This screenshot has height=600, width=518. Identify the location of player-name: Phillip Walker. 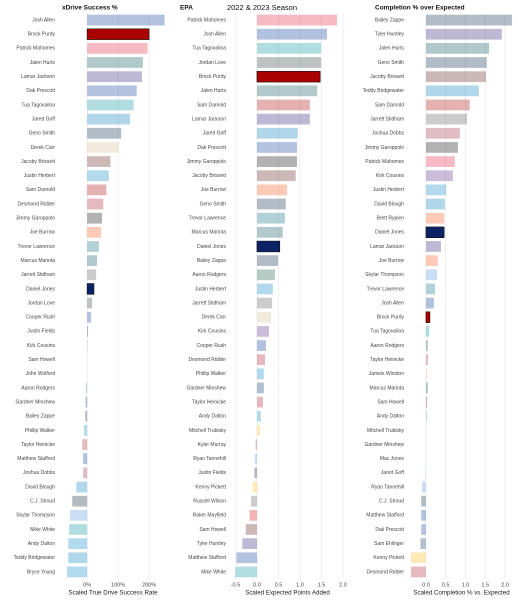
(211, 374).